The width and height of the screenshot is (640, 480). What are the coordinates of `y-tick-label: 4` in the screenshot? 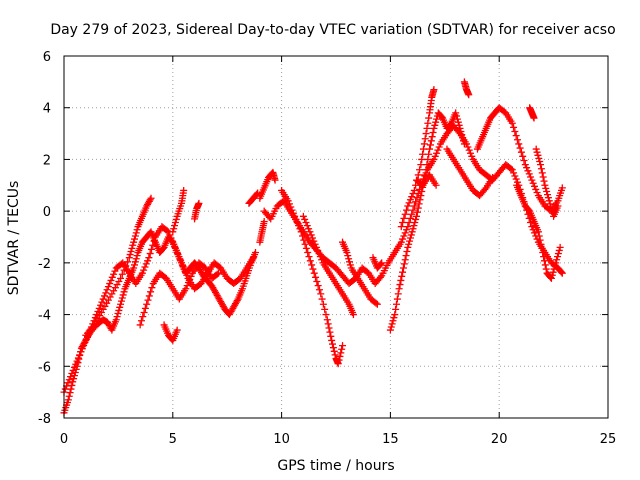 It's located at (47, 109).